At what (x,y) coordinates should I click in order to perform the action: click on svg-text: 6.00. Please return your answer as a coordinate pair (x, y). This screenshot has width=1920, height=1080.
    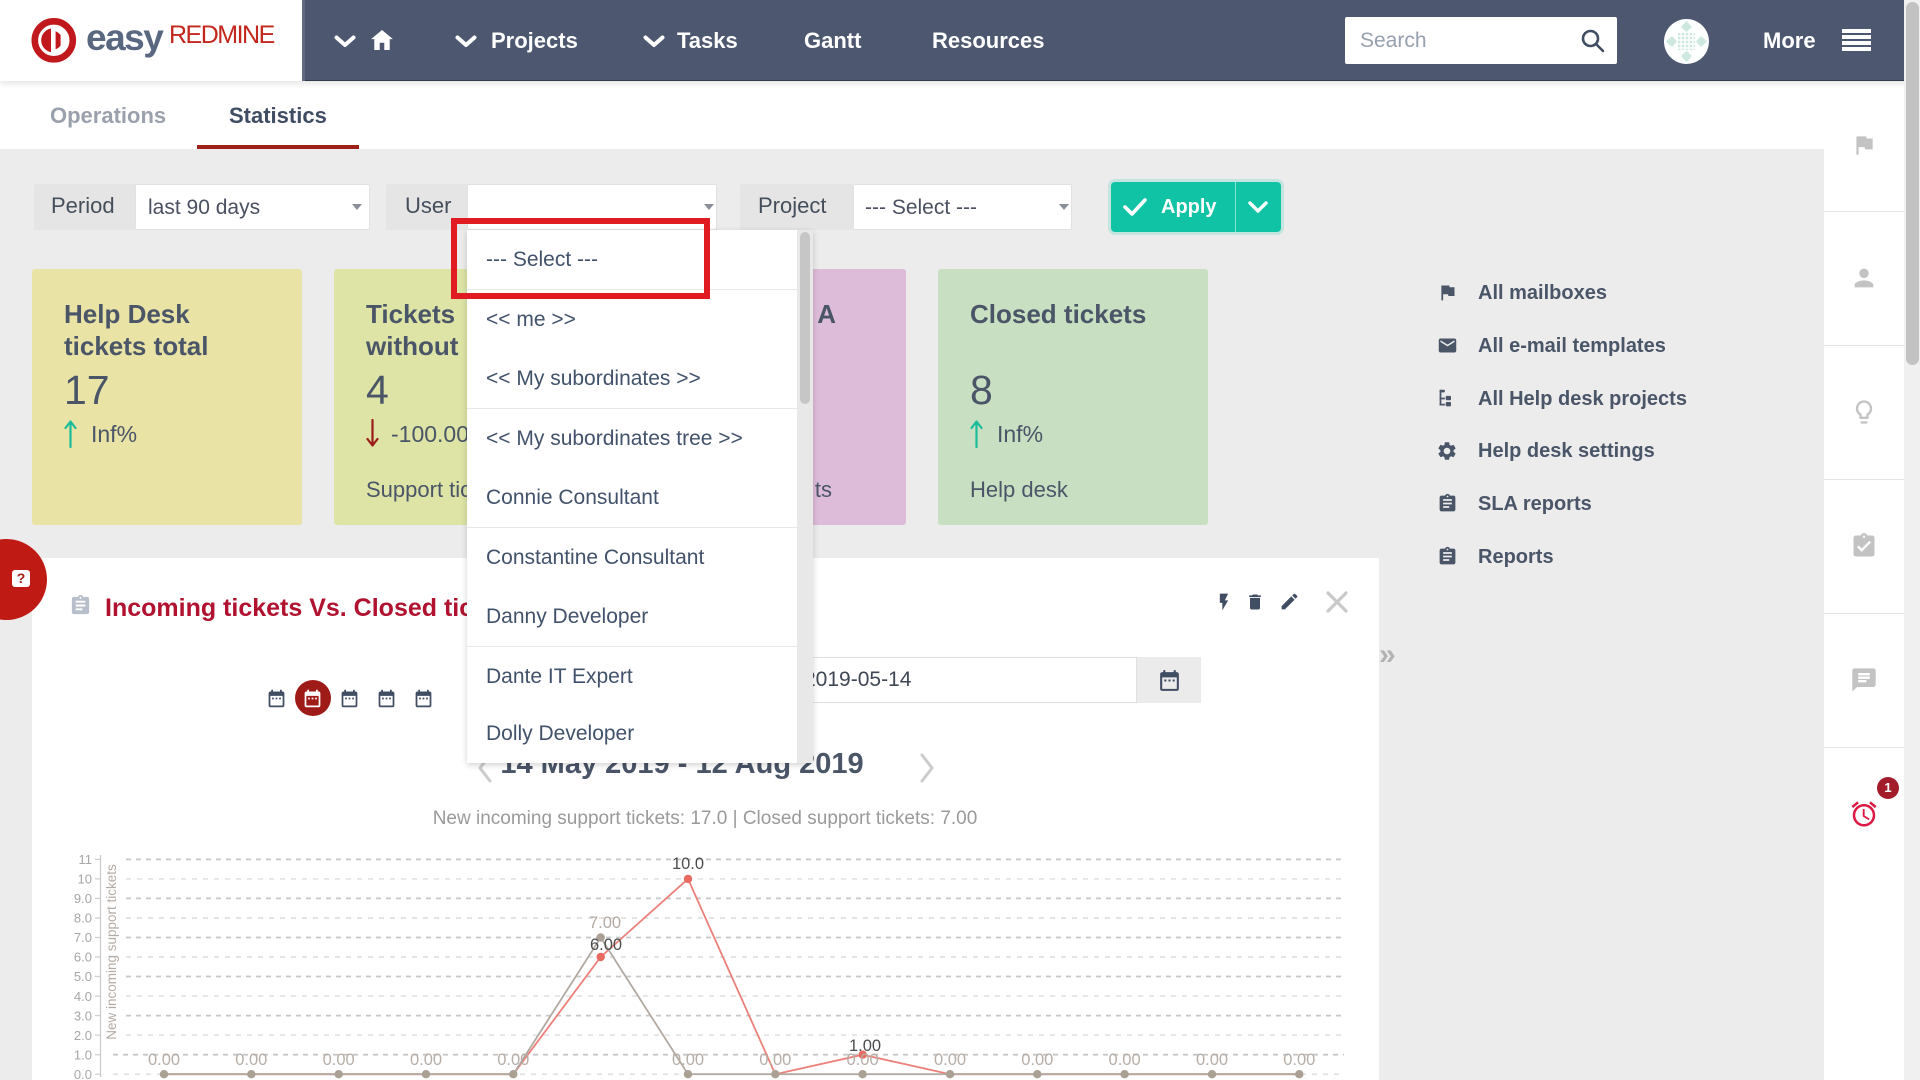
    Looking at the image, I should click on (606, 945).